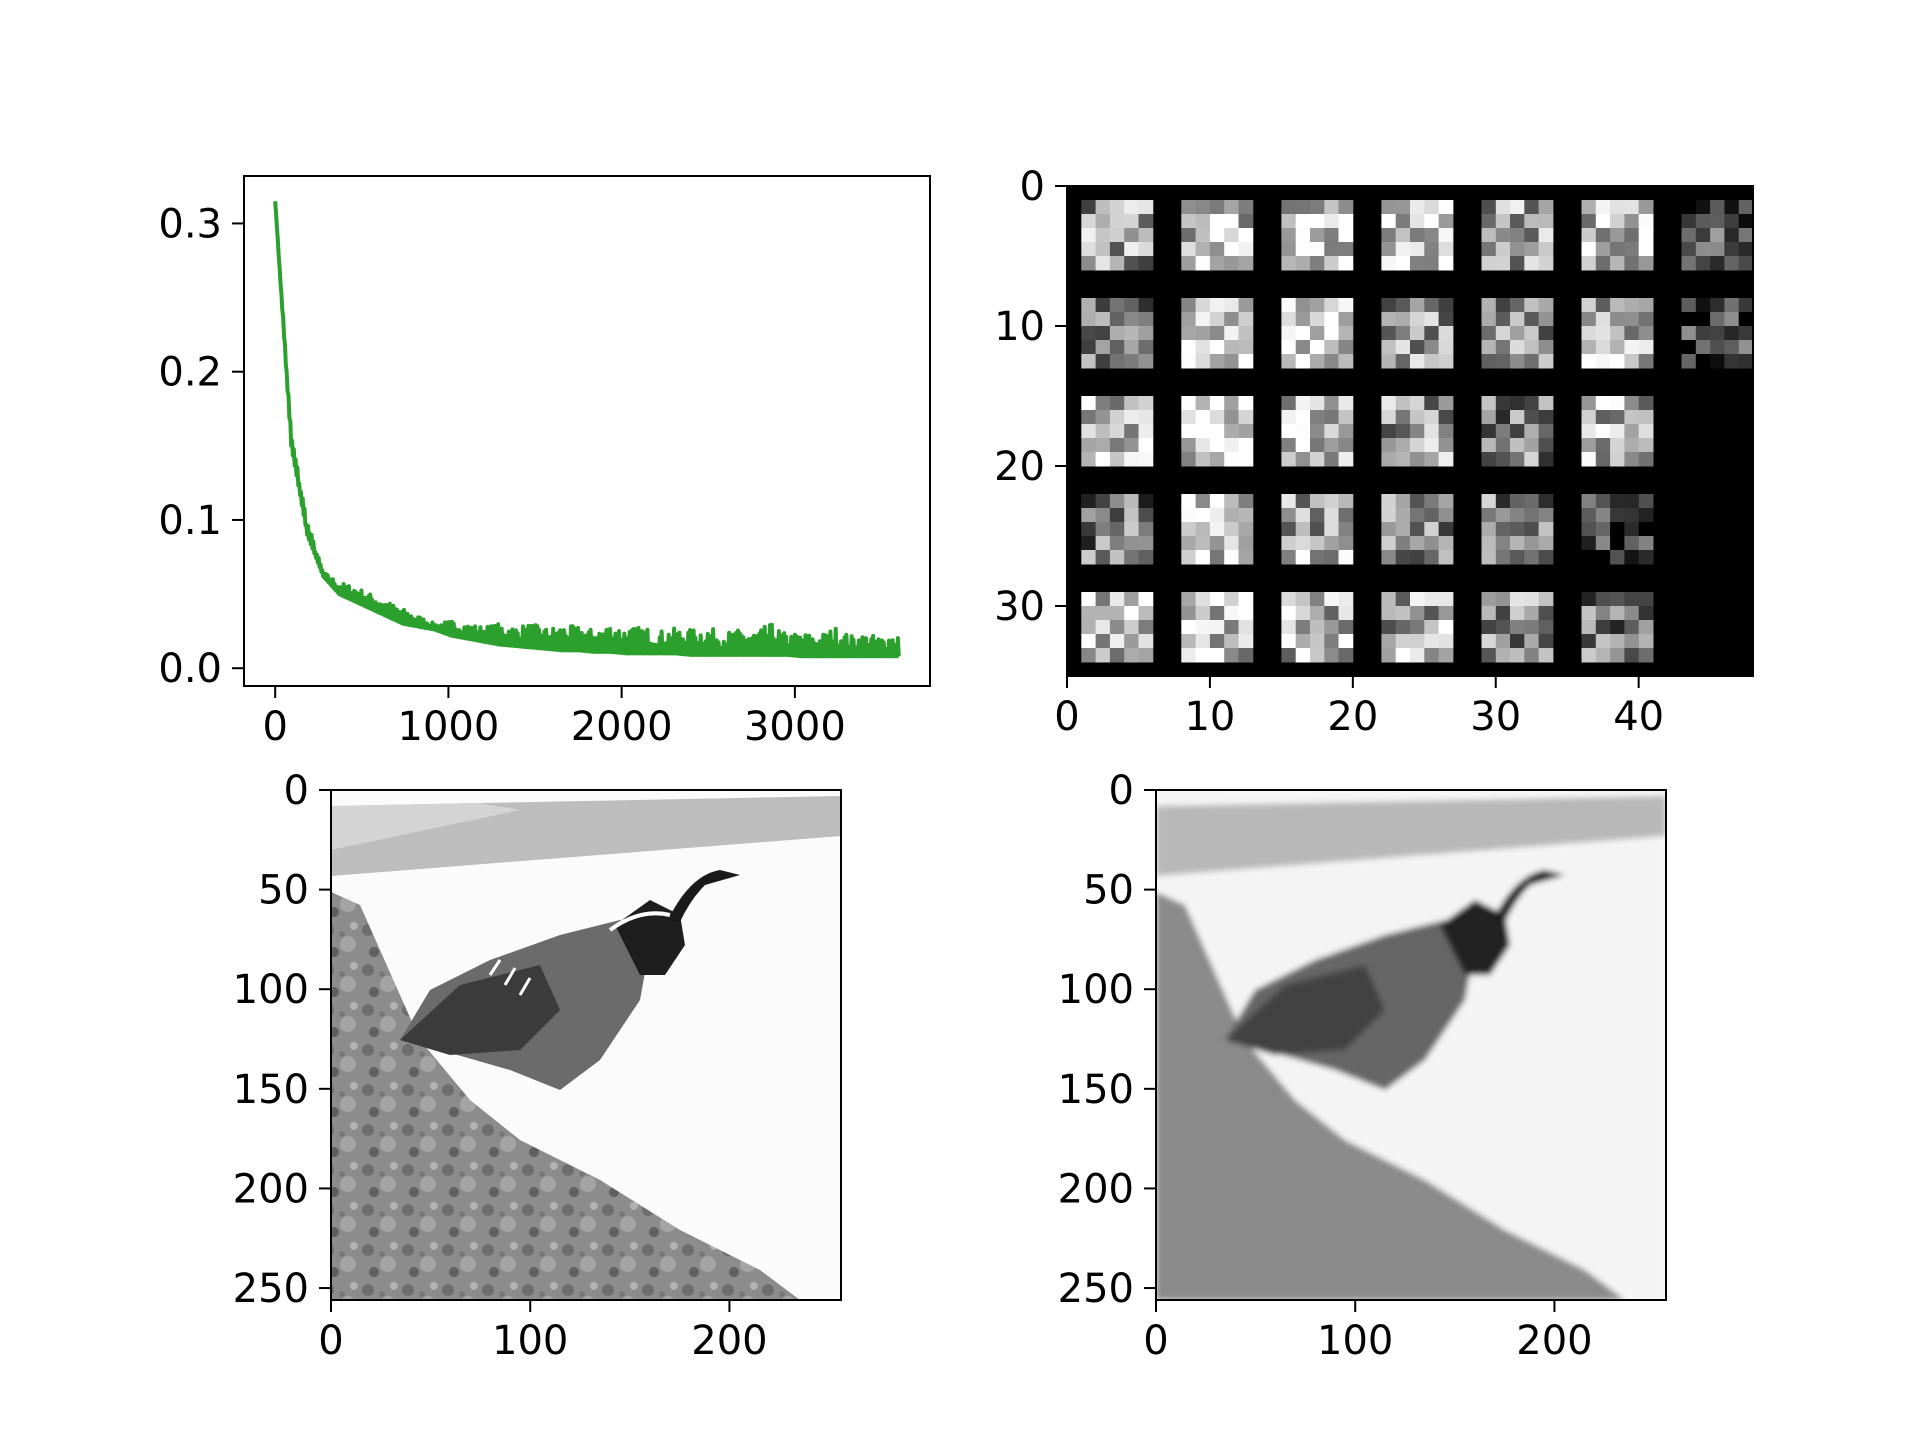  I want to click on filter-axes-frame, so click(1410, 431).